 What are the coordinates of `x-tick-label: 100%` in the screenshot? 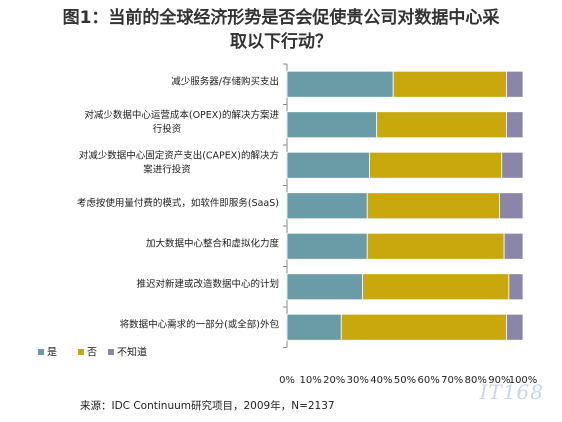 It's located at (523, 380).